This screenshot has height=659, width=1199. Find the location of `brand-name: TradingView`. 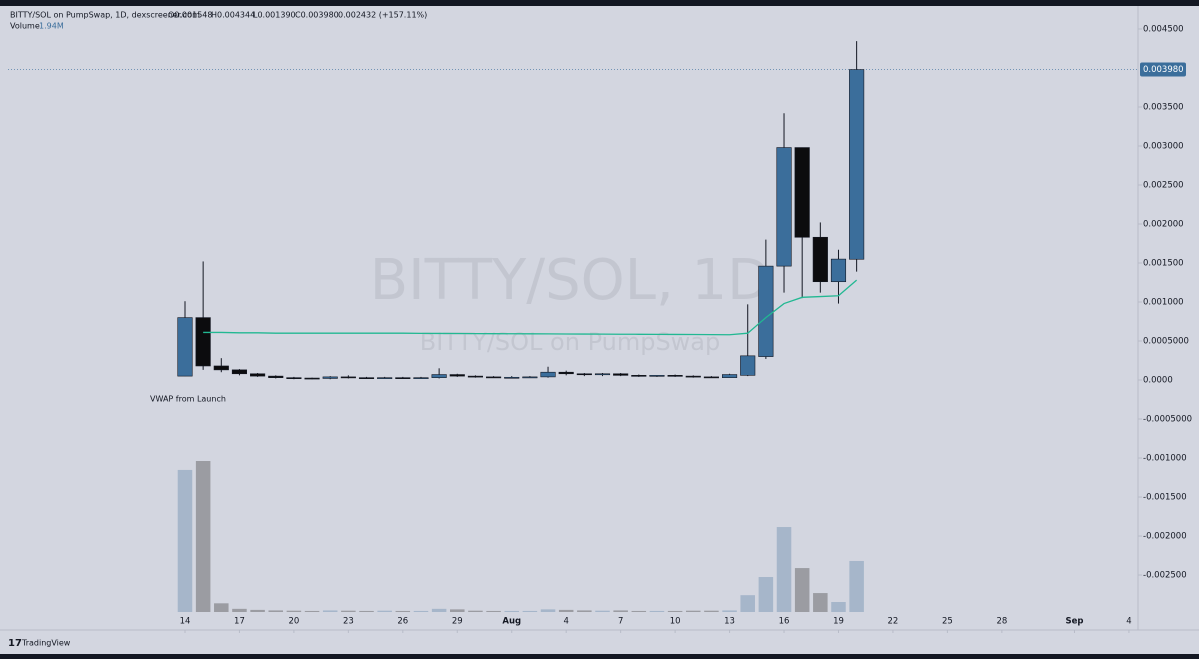

brand-name: TradingView is located at coordinates (46, 643).